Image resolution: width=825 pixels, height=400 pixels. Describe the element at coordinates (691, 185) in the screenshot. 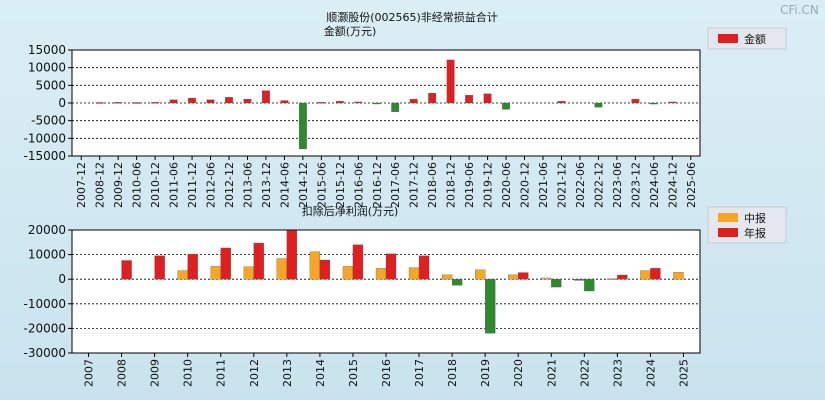

I see `chart1-xtick-label: 2025-06` at that location.